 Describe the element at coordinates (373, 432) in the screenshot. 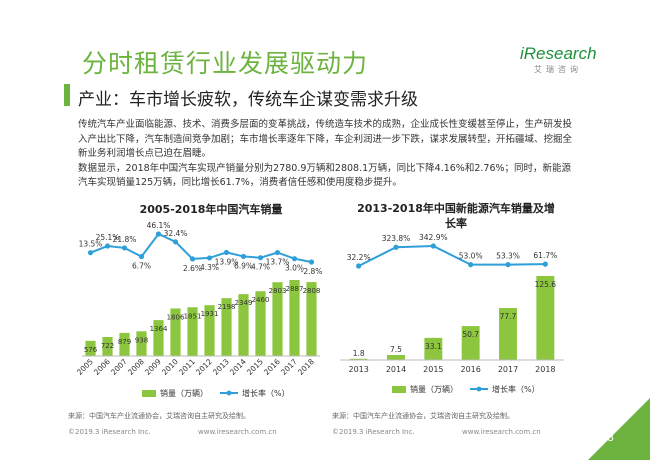

I see `footer-copyright-right: ©2019.3 iResearch Inc.` at that location.